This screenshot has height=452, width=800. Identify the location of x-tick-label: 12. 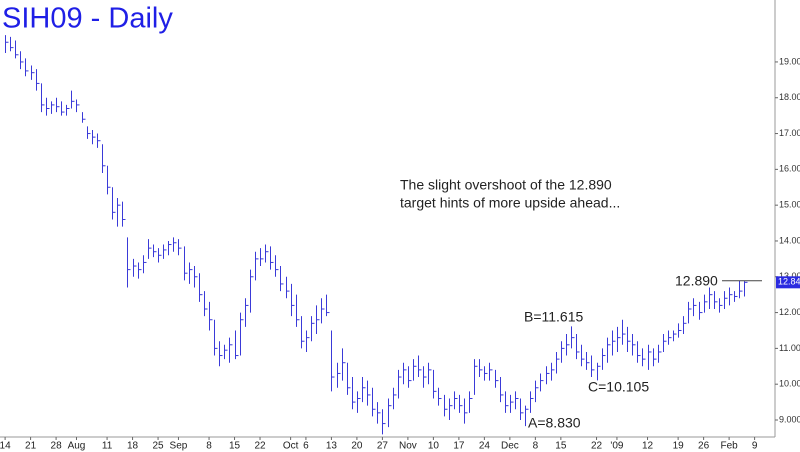
(648, 446).